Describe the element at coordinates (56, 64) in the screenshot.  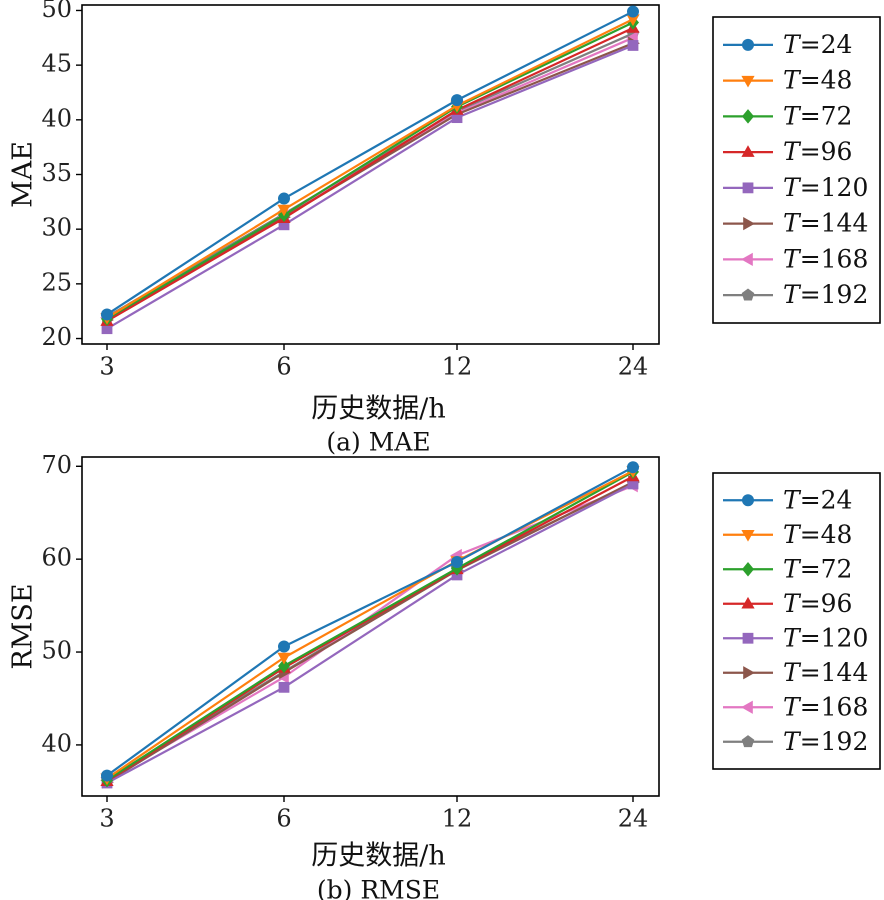
I see `y-tick-label: 45` at that location.